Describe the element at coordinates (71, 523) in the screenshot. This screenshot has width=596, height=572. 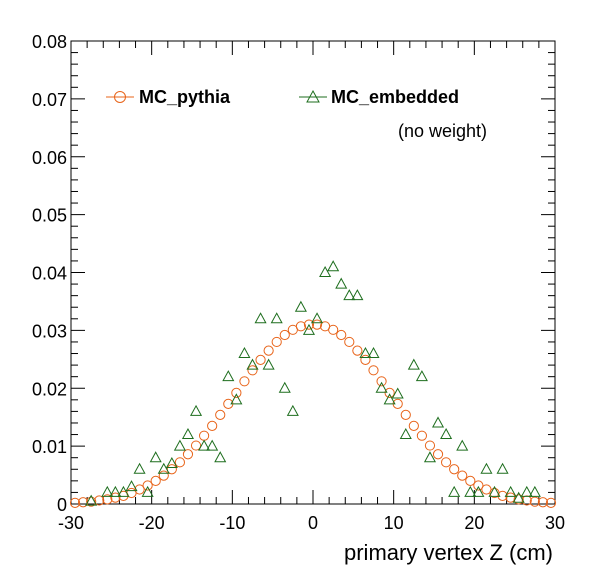
I see `x-tick-label: -30` at that location.